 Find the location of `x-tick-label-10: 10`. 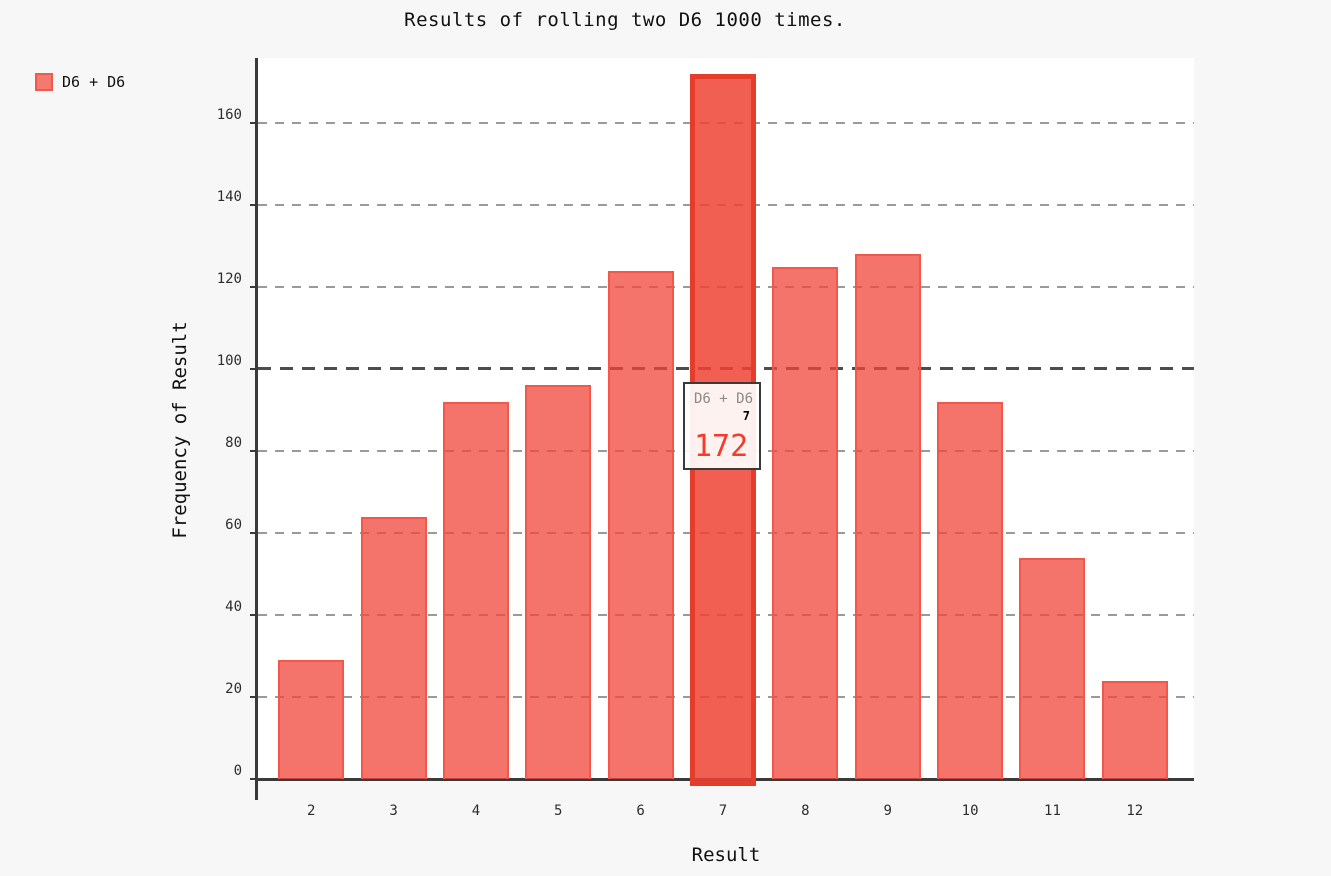

x-tick-label-10: 10 is located at coordinates (970, 811).